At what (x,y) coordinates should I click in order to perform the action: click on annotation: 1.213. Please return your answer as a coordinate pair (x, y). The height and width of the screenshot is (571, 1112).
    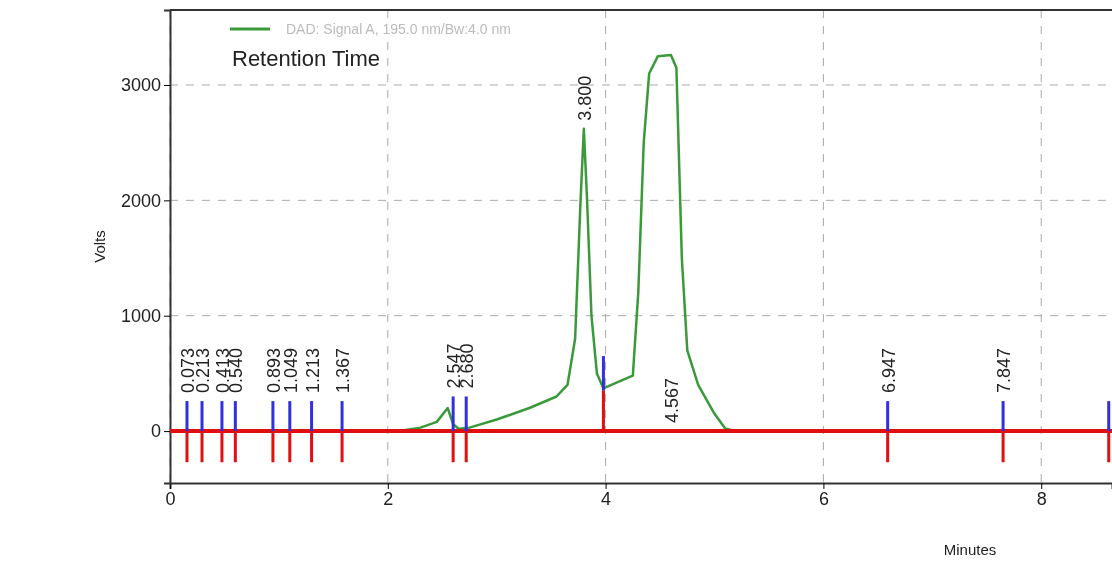
    Looking at the image, I should click on (312, 371).